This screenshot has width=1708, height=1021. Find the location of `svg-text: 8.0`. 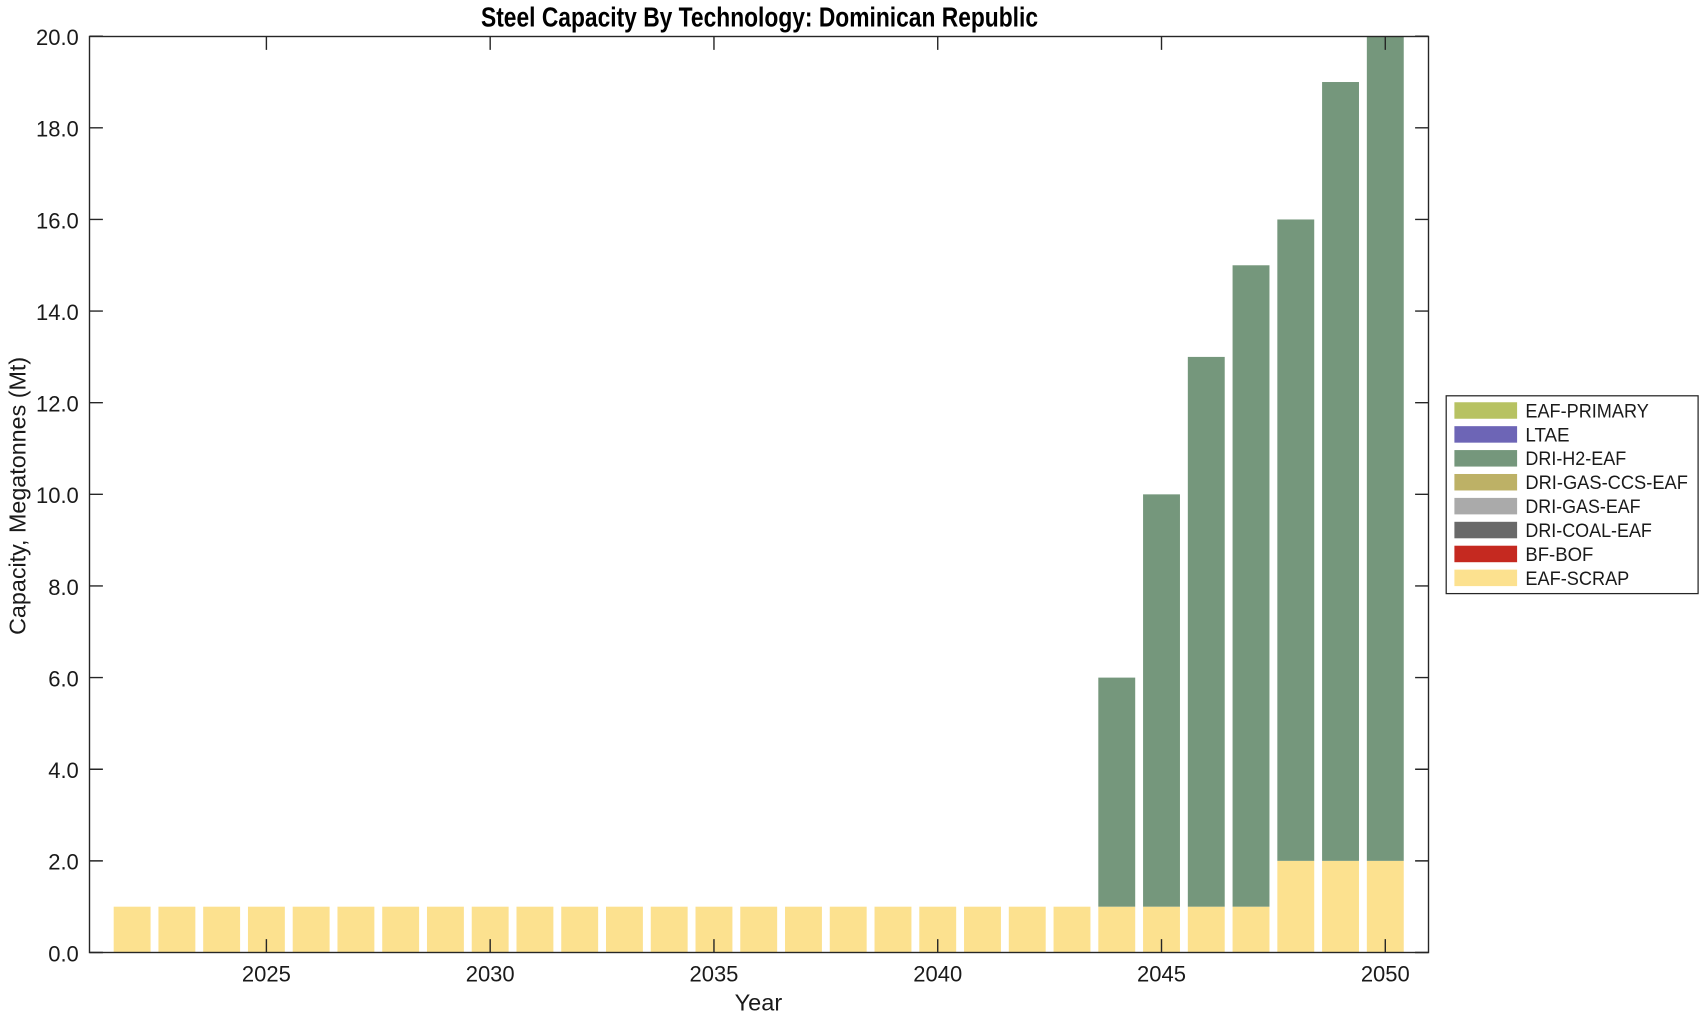

svg-text: 8.0 is located at coordinates (63, 587).